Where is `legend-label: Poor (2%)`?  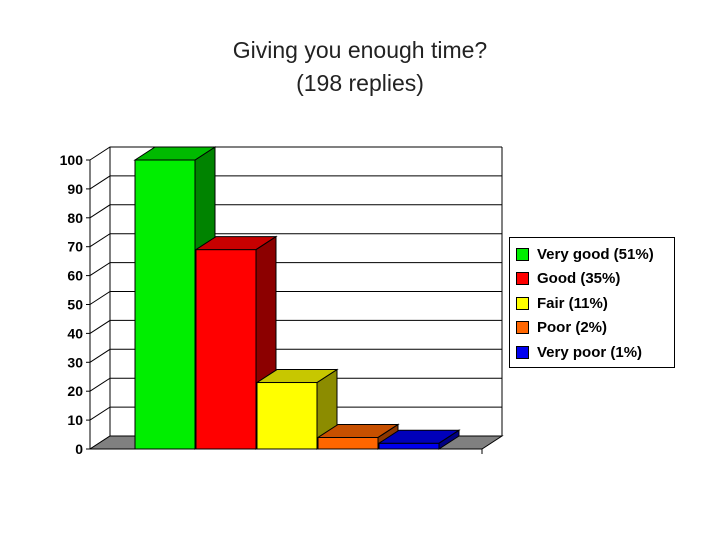
legend-label: Poor (2%) is located at coordinates (572, 327).